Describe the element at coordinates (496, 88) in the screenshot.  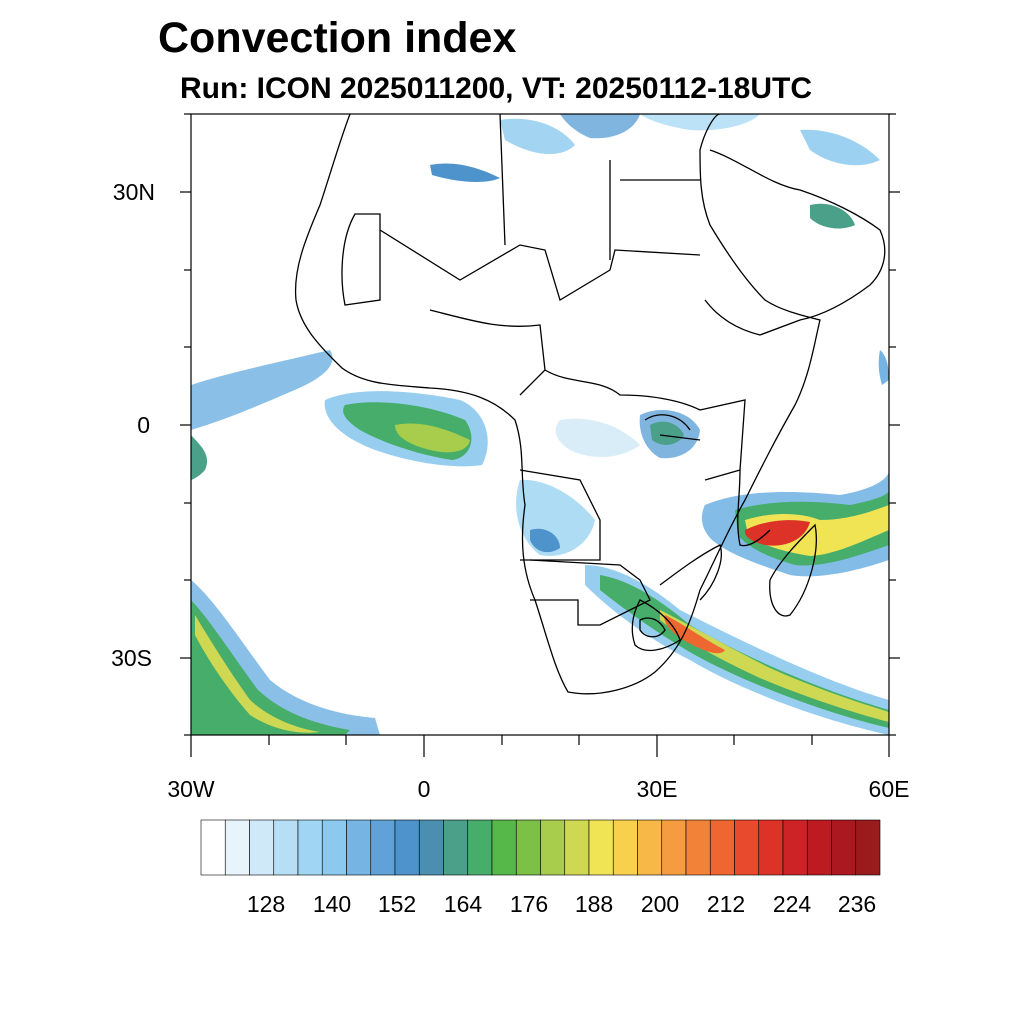
I see `chart-subtitle: Run: ICON 2025011200, VT: 20250112-18UTC` at that location.